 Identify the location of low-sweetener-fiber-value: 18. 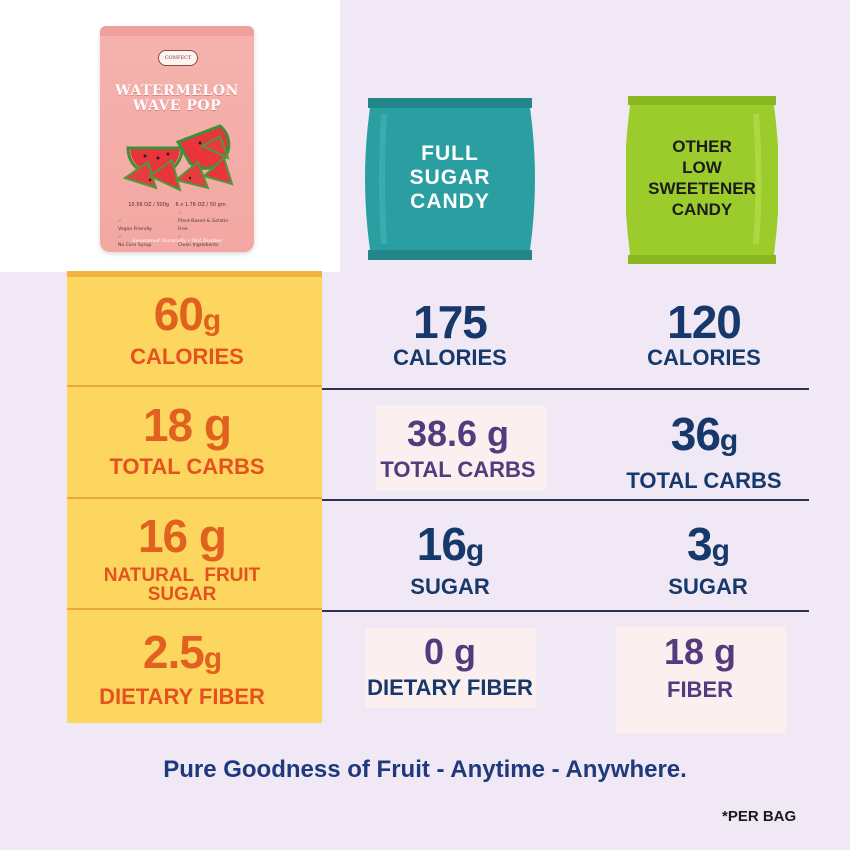
(684, 651).